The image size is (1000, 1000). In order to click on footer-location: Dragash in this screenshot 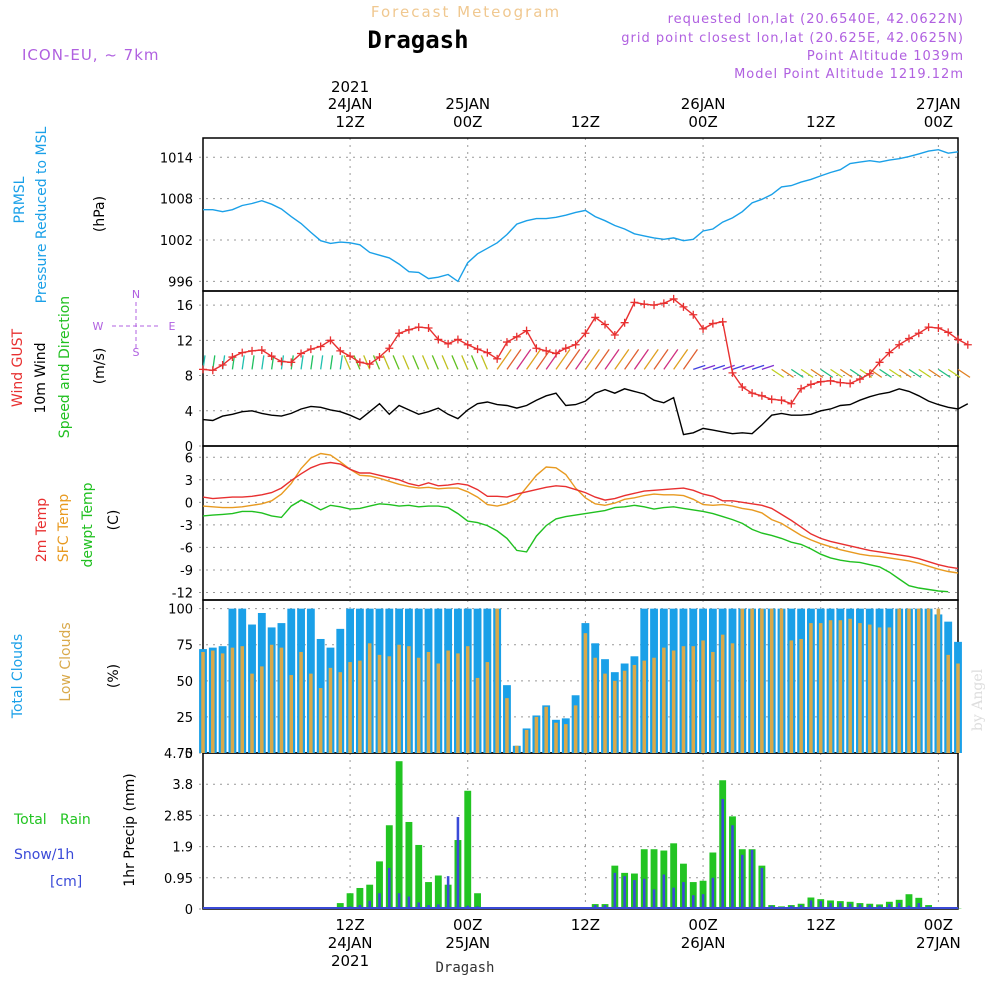, I will do `click(464, 968)`.